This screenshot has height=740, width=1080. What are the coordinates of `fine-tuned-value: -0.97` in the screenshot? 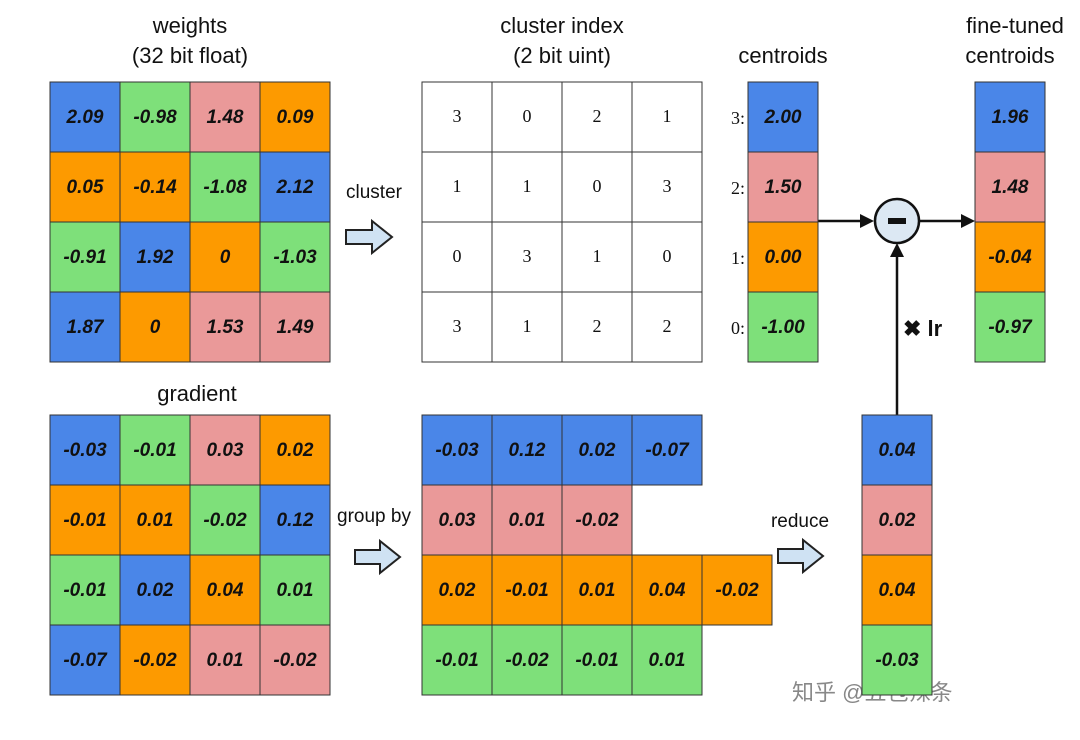 It's located at (1010, 327).